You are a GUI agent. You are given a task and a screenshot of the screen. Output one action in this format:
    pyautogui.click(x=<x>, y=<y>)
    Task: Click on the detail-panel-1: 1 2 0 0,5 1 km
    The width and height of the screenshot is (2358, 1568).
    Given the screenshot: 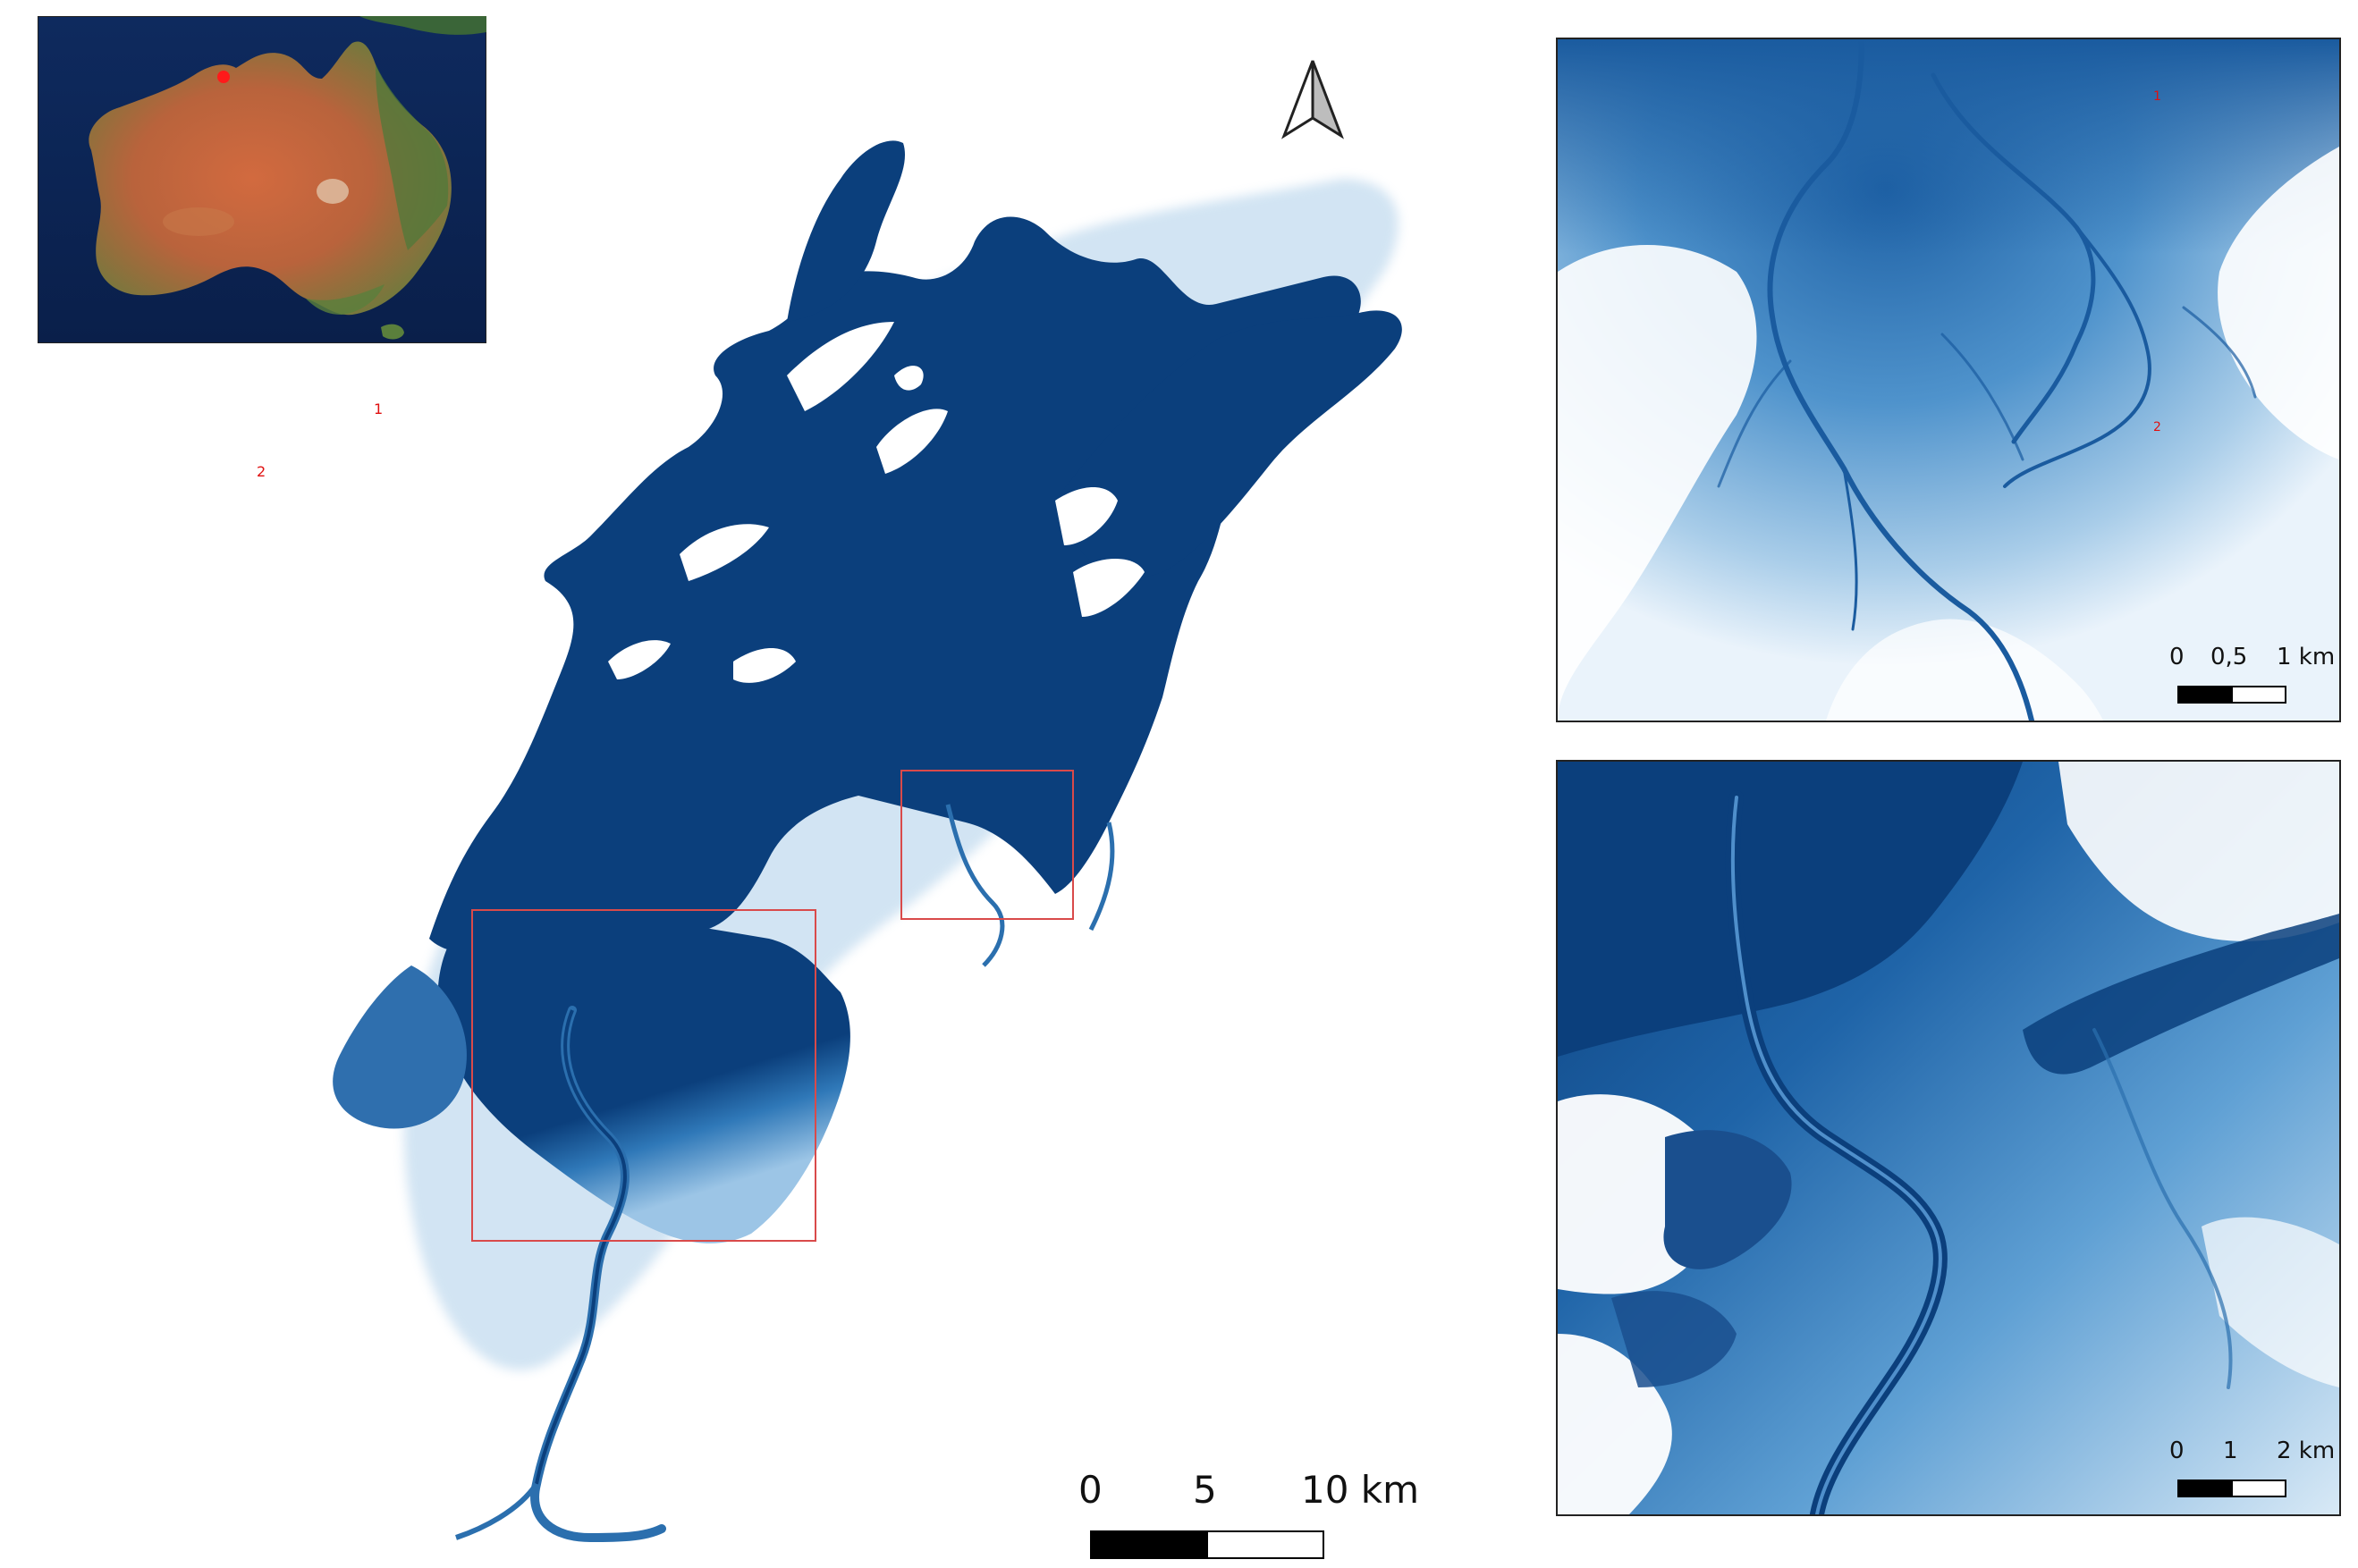 What is the action you would take?
    pyautogui.click(x=1948, y=380)
    